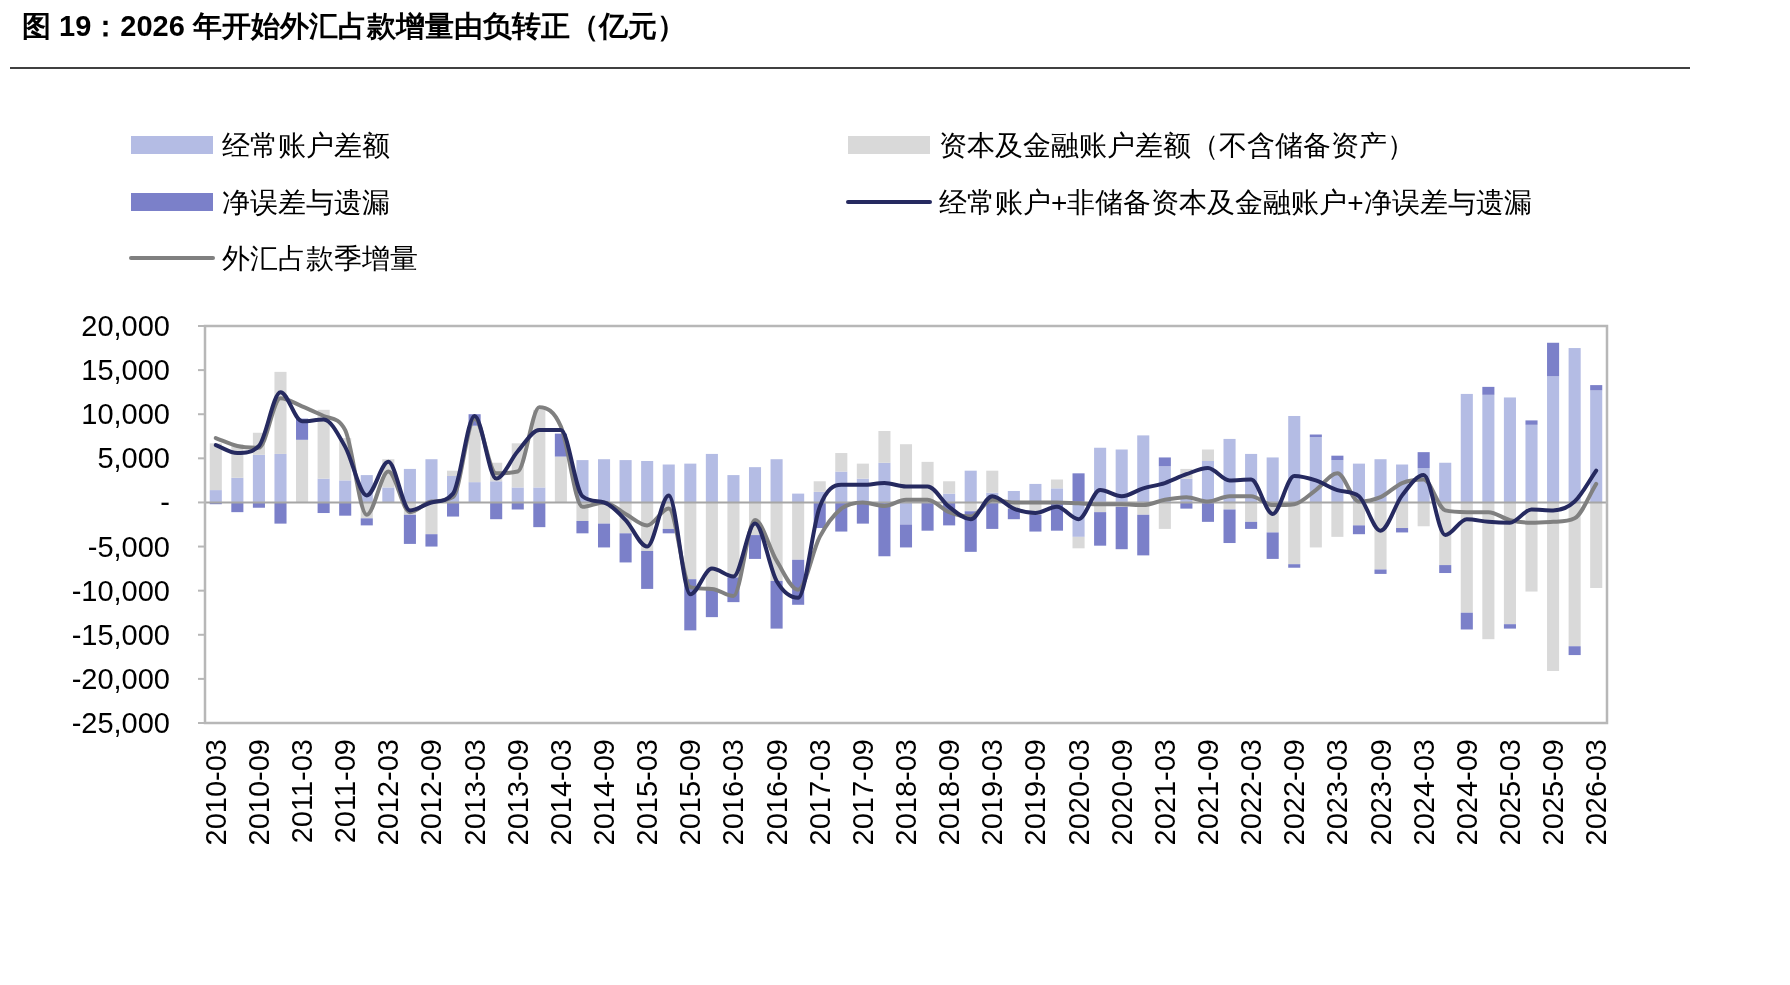  I want to click on y-tick-label: -15,000, so click(120, 634).